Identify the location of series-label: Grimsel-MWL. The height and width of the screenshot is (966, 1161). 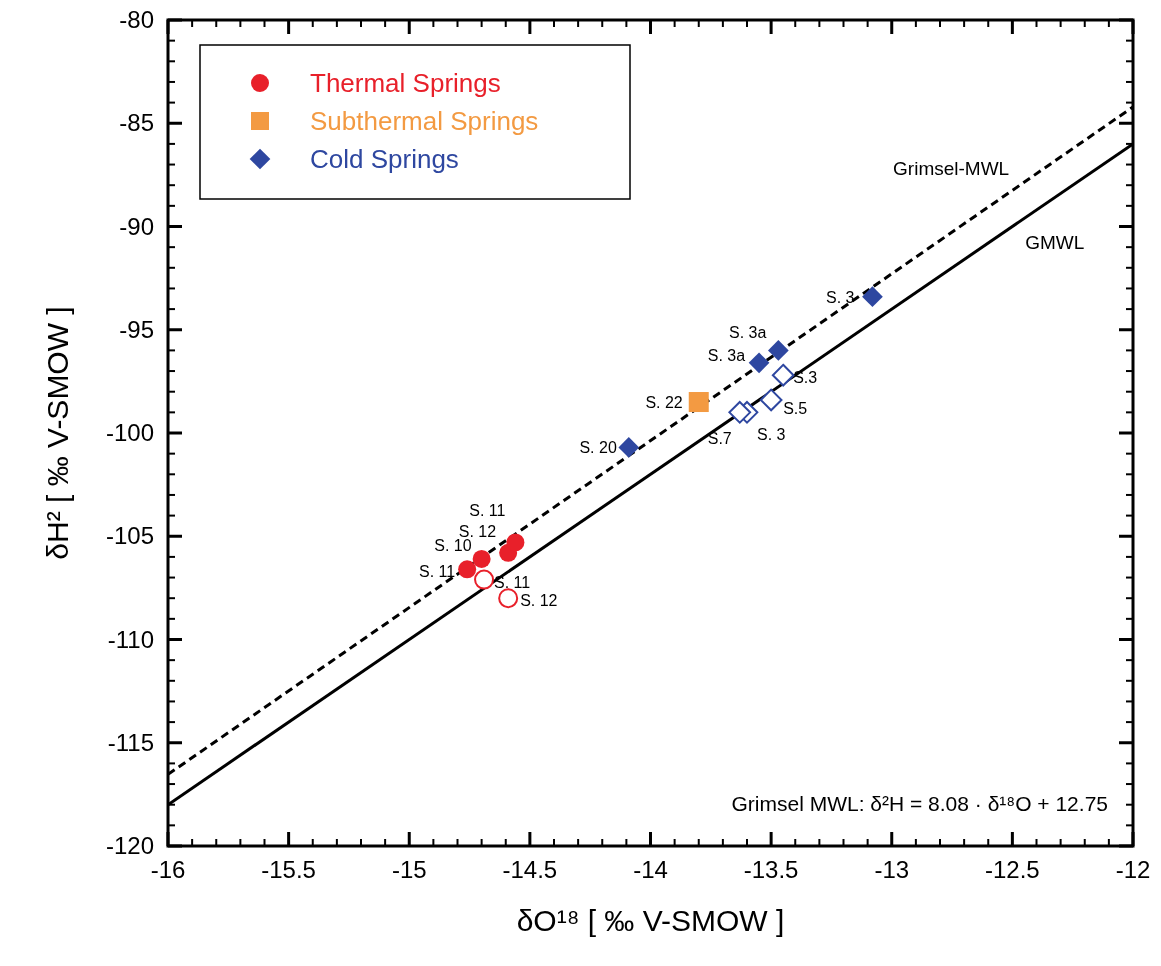
(951, 169).